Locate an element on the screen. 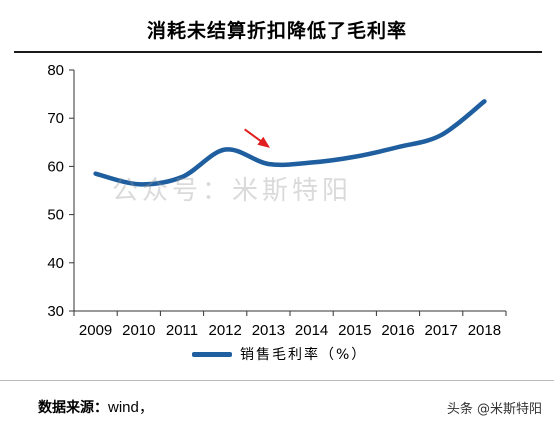 Image resolution: width=554 pixels, height=429 pixels. source-divider is located at coordinates (277, 380).